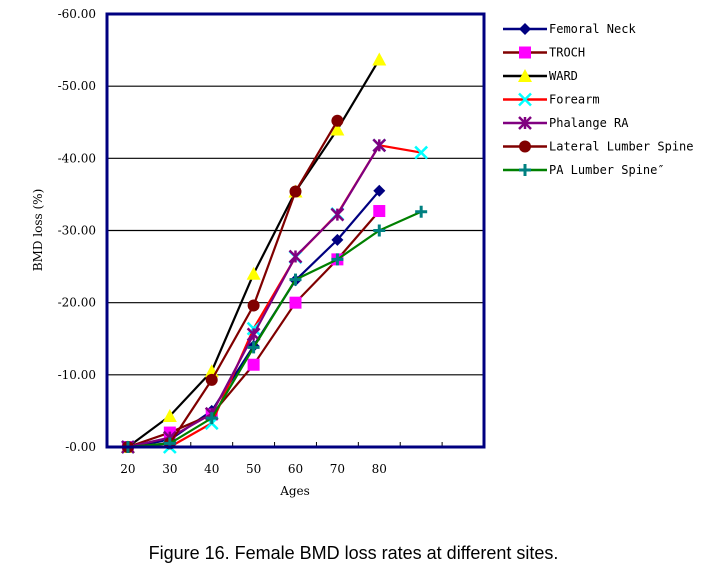 This screenshot has height=581, width=707. Describe the element at coordinates (211, 469) in the screenshot. I see `x-tick-label: 40` at that location.